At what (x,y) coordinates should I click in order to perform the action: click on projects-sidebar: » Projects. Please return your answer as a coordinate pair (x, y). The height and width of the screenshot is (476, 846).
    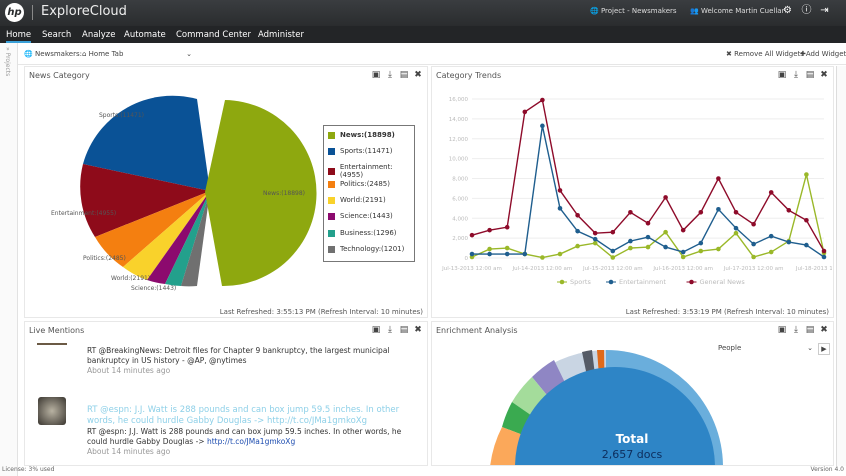
    Looking at the image, I should click on (9, 259).